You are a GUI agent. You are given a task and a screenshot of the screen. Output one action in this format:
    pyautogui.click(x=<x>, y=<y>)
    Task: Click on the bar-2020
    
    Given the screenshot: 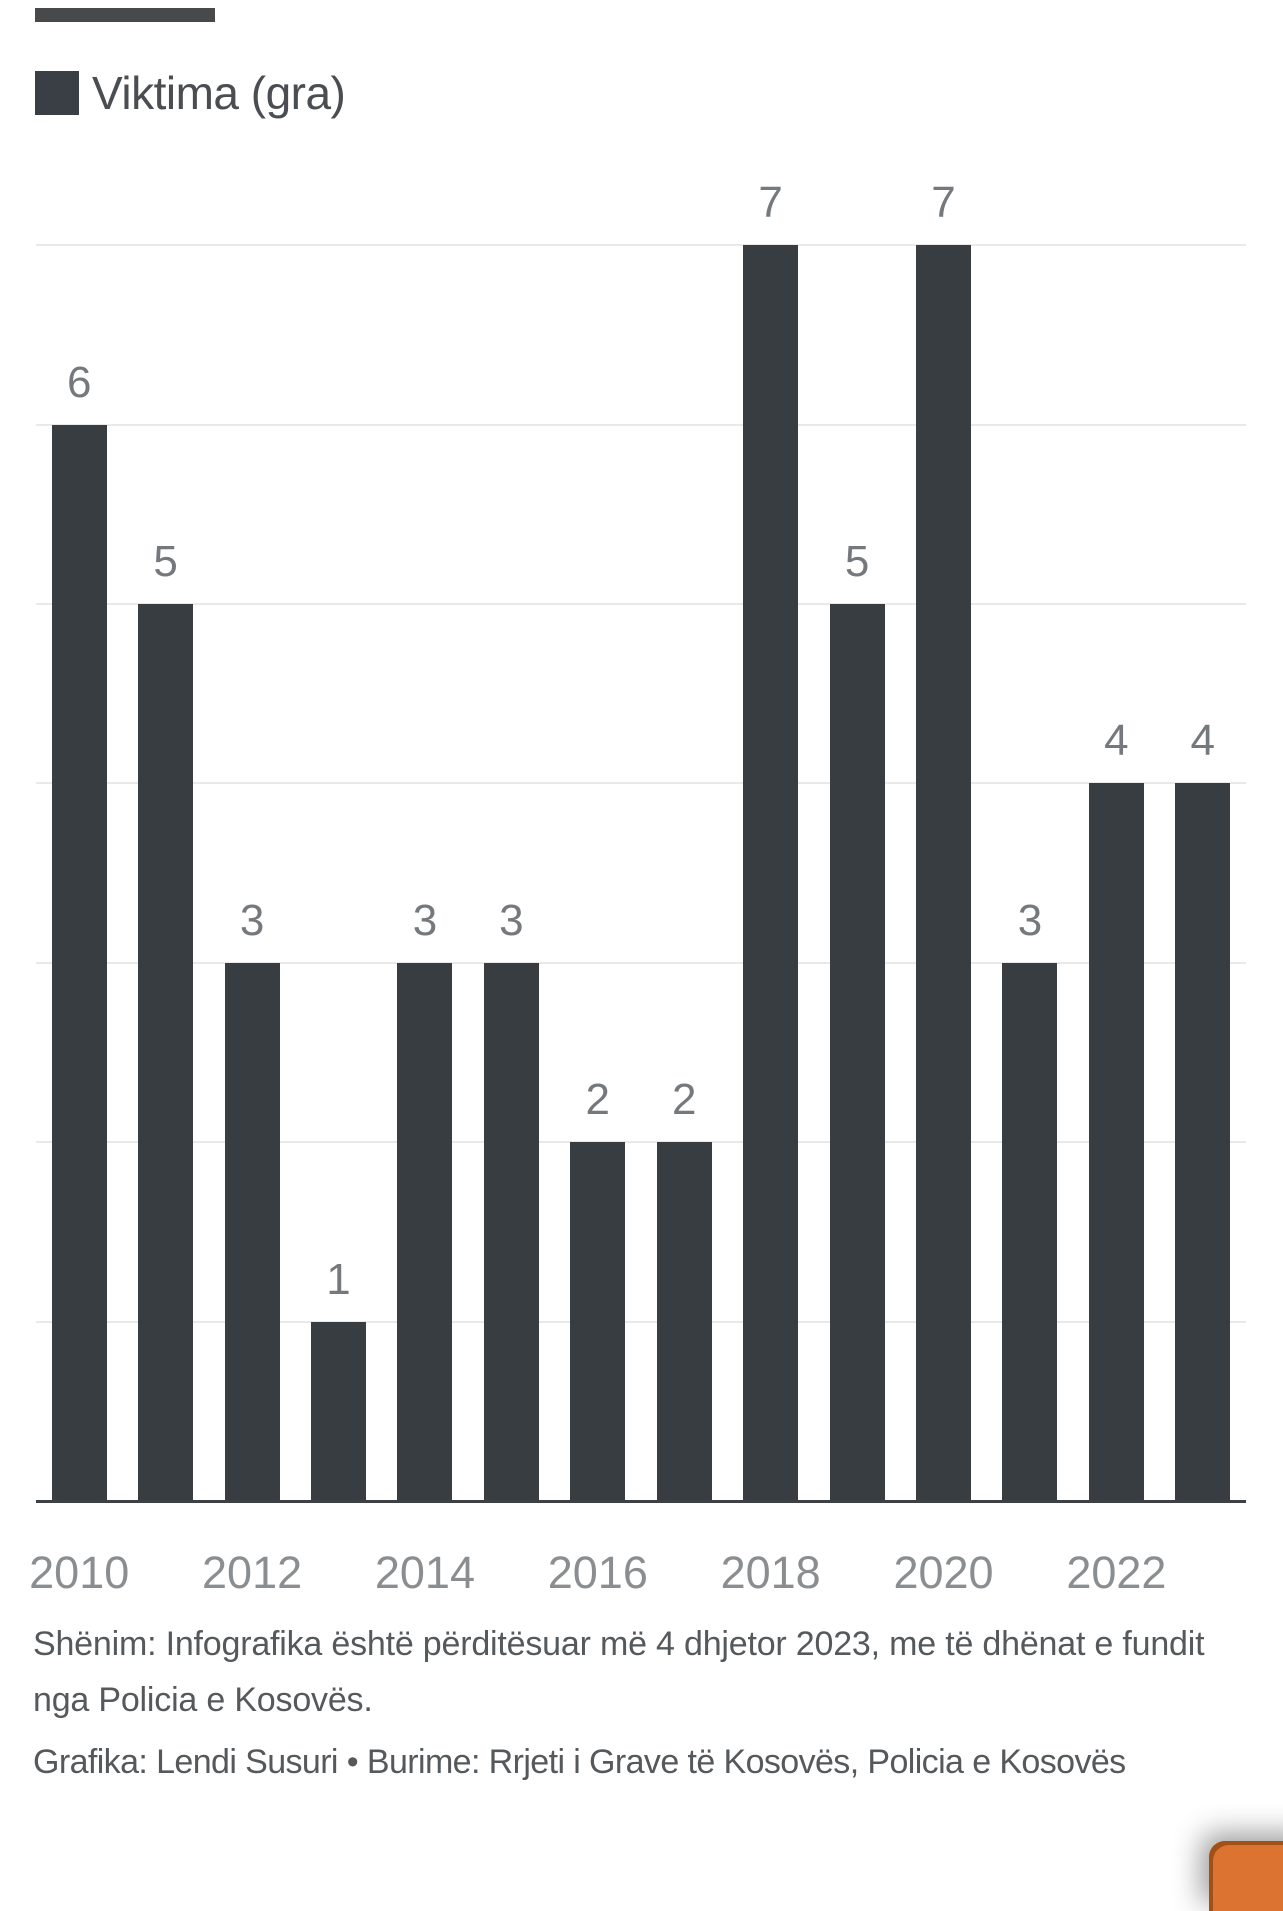 What is the action you would take?
    pyautogui.click(x=943, y=873)
    